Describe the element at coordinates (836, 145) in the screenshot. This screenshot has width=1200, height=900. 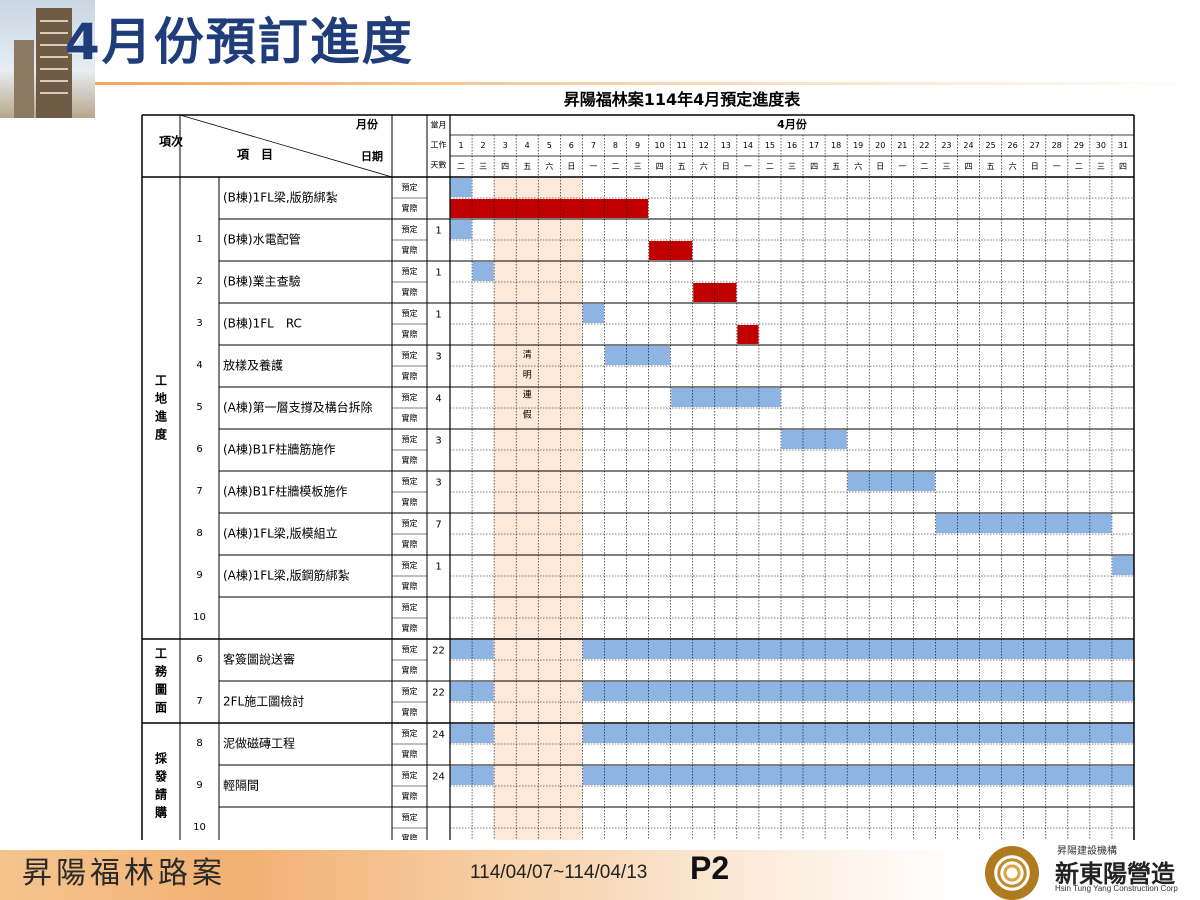
I see `day-number: 18` at that location.